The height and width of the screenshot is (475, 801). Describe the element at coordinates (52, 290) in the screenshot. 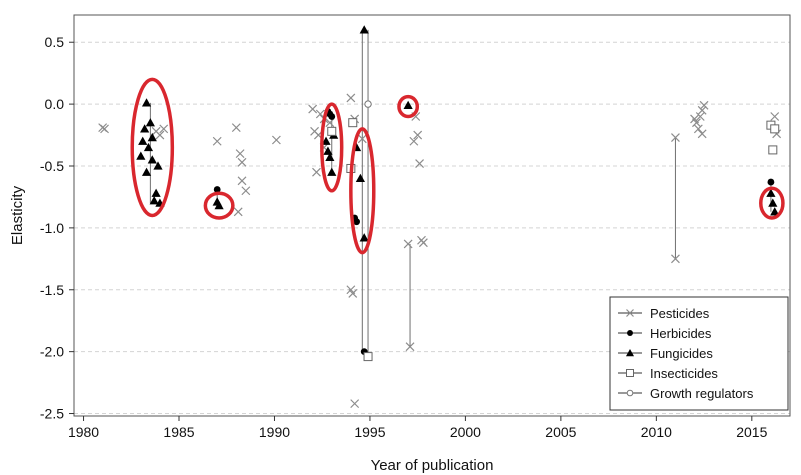

I see `y-tick-label: -1.5` at that location.